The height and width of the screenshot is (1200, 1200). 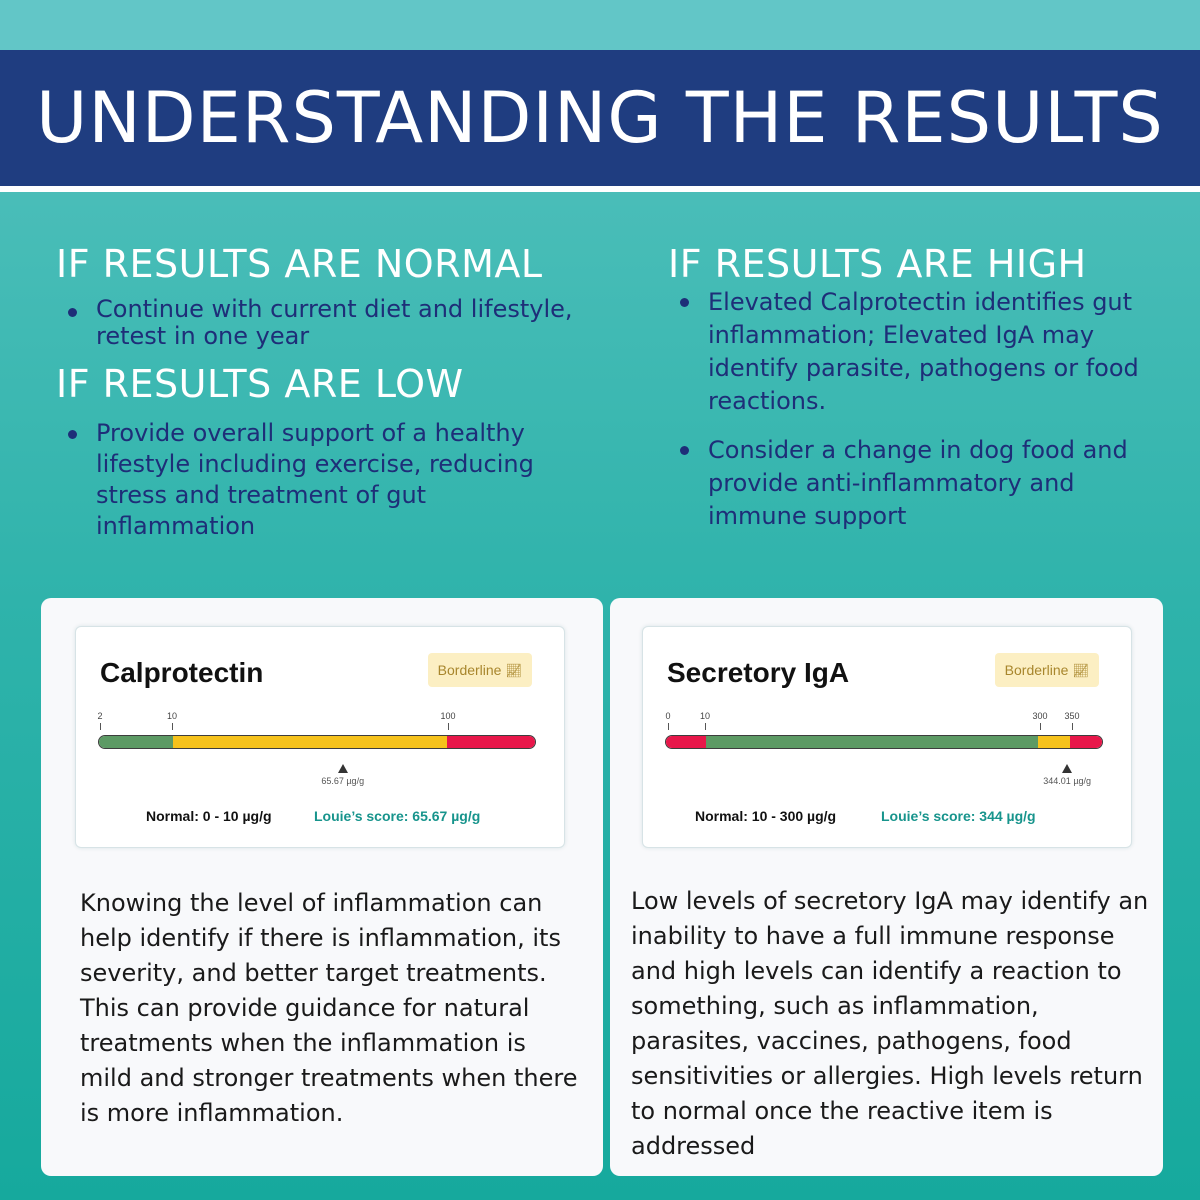 What do you see at coordinates (758, 672) in the screenshot?
I see `card-title: Secretory IgA` at bounding box center [758, 672].